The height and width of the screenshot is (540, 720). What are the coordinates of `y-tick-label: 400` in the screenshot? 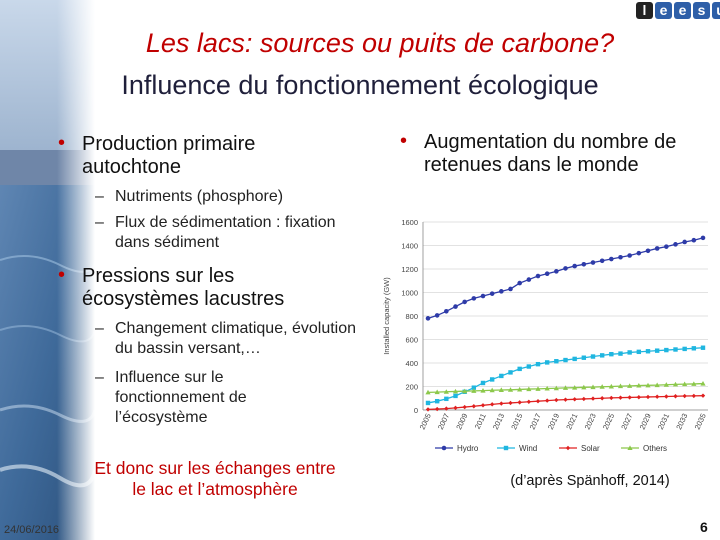 It's located at (411, 363).